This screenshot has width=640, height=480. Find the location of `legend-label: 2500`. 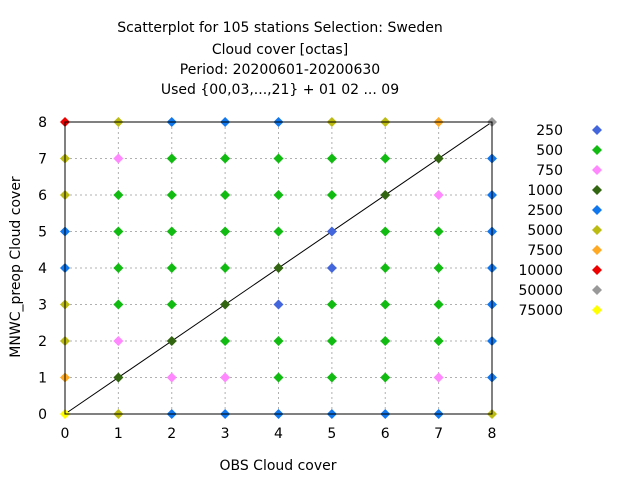

legend-label: 2500 is located at coordinates (545, 211).